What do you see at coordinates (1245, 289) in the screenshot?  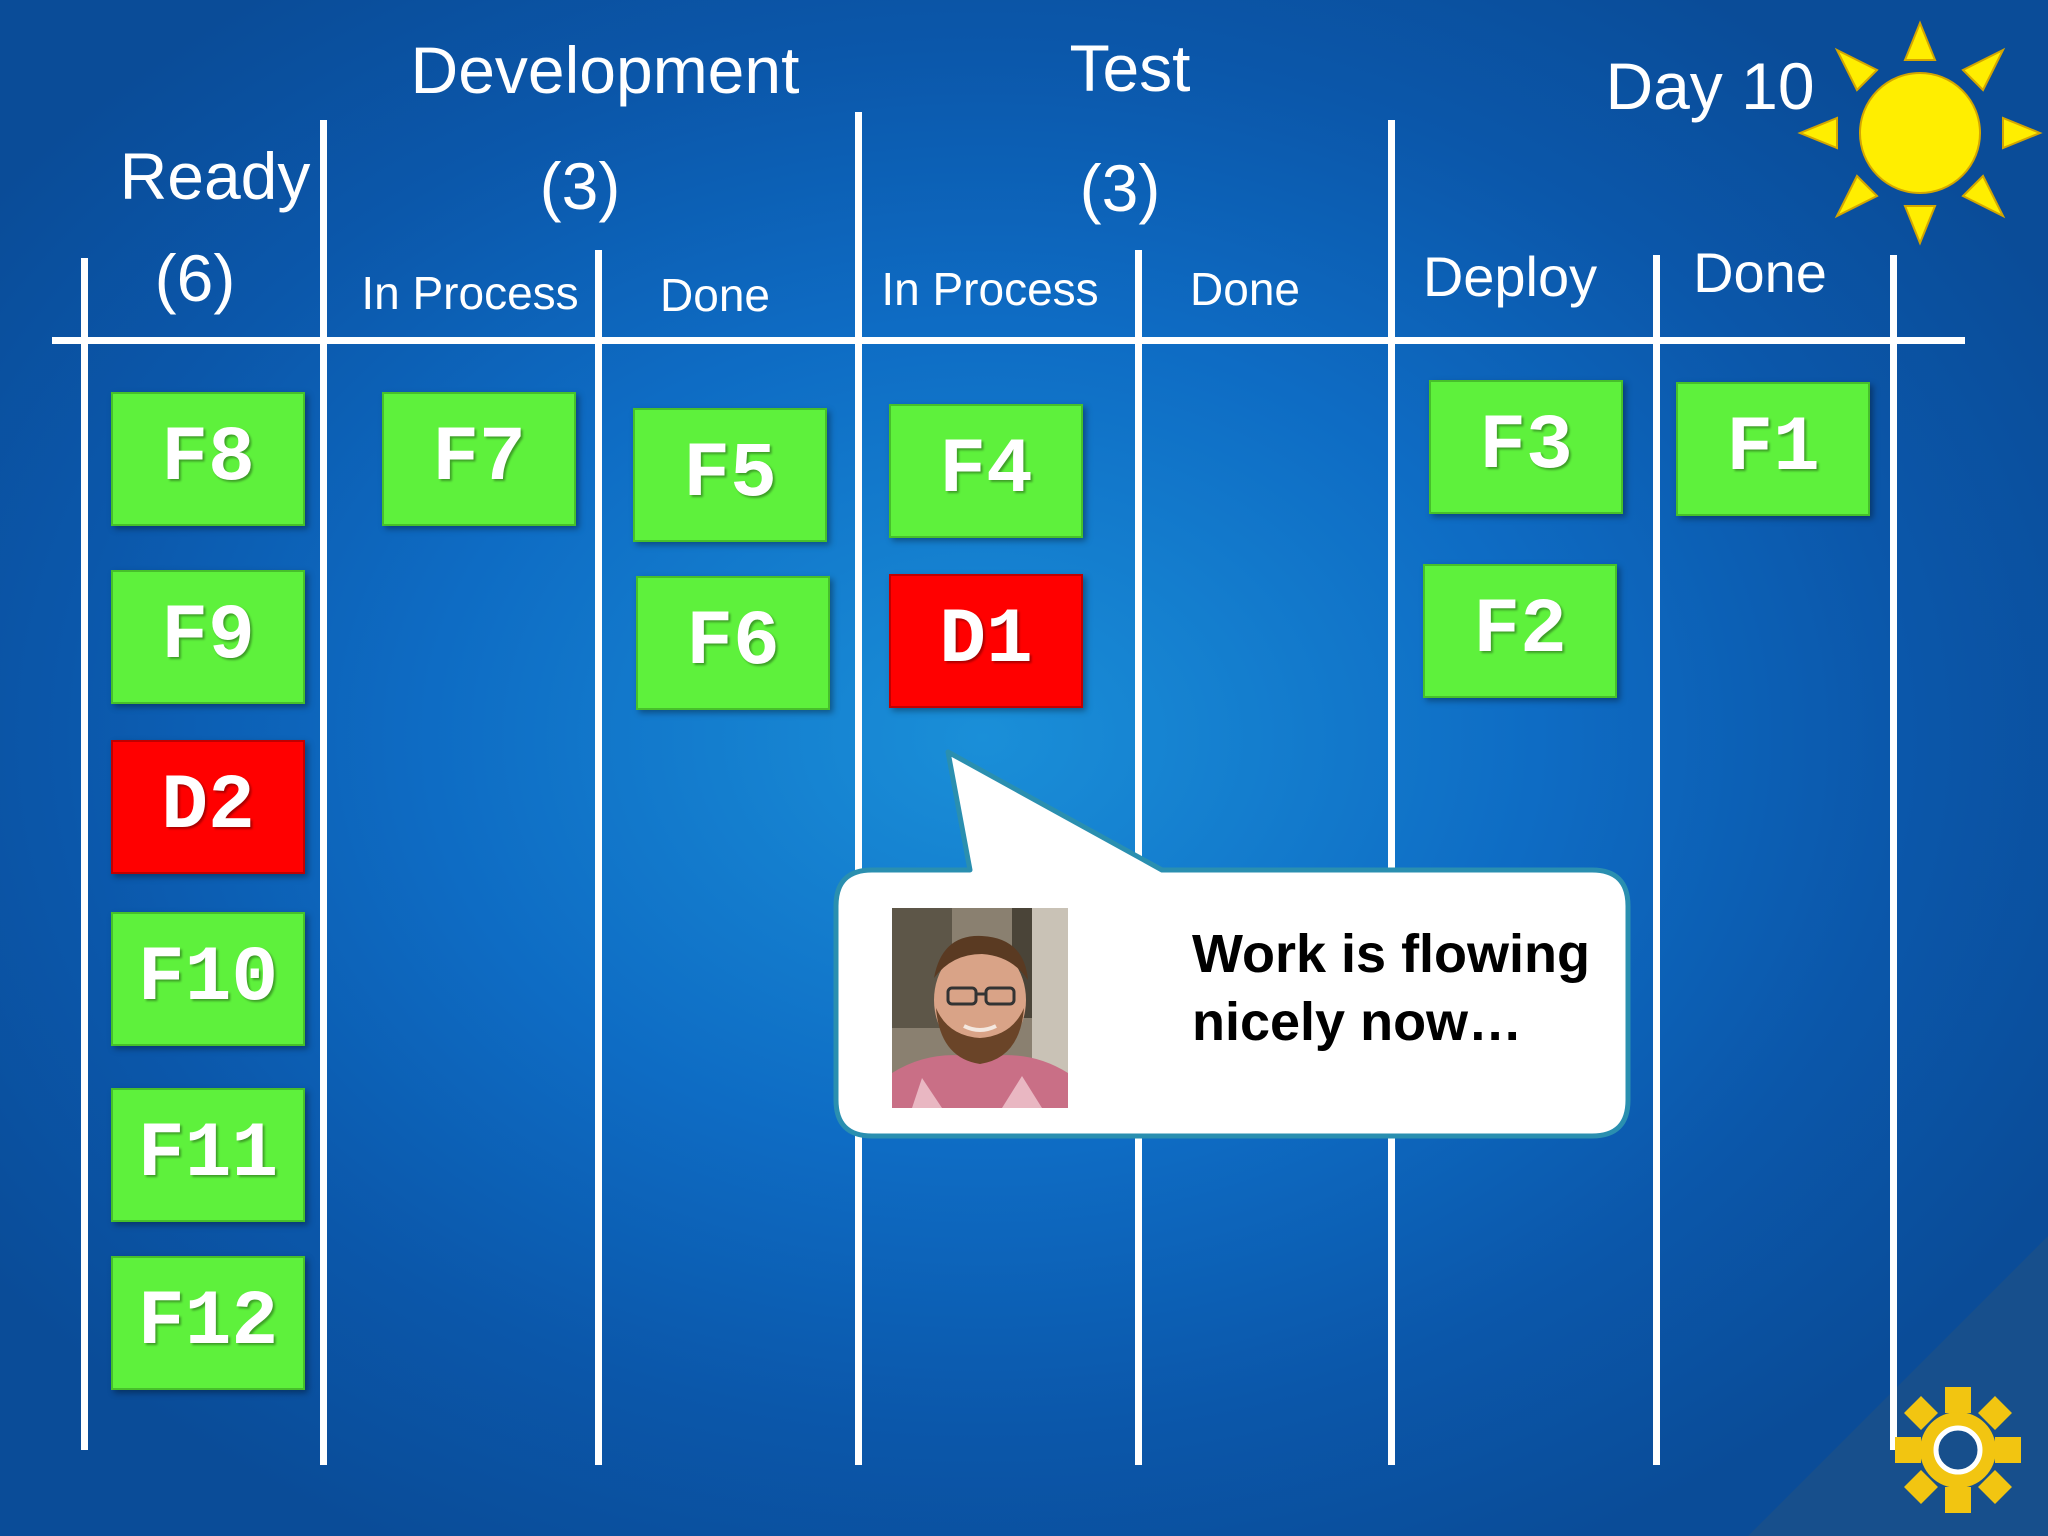 I see `header-test-done: Done` at bounding box center [1245, 289].